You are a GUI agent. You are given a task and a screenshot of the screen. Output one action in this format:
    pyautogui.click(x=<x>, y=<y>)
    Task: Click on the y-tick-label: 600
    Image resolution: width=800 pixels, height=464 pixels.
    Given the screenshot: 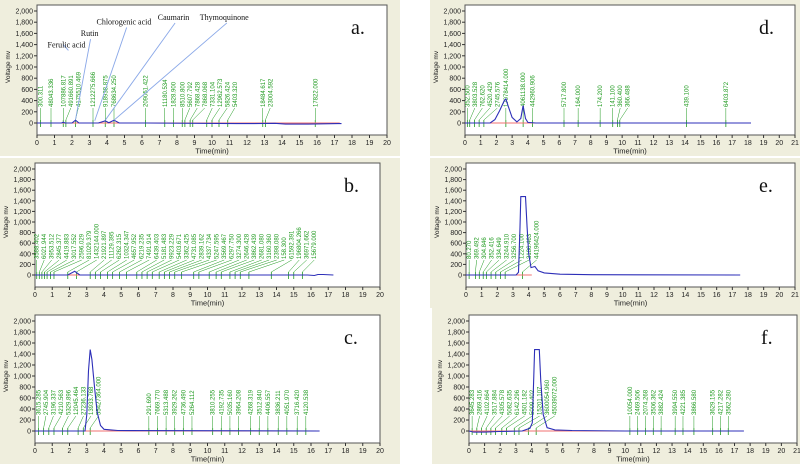 What is the action you would take?
    pyautogui.click(x=455, y=90)
    